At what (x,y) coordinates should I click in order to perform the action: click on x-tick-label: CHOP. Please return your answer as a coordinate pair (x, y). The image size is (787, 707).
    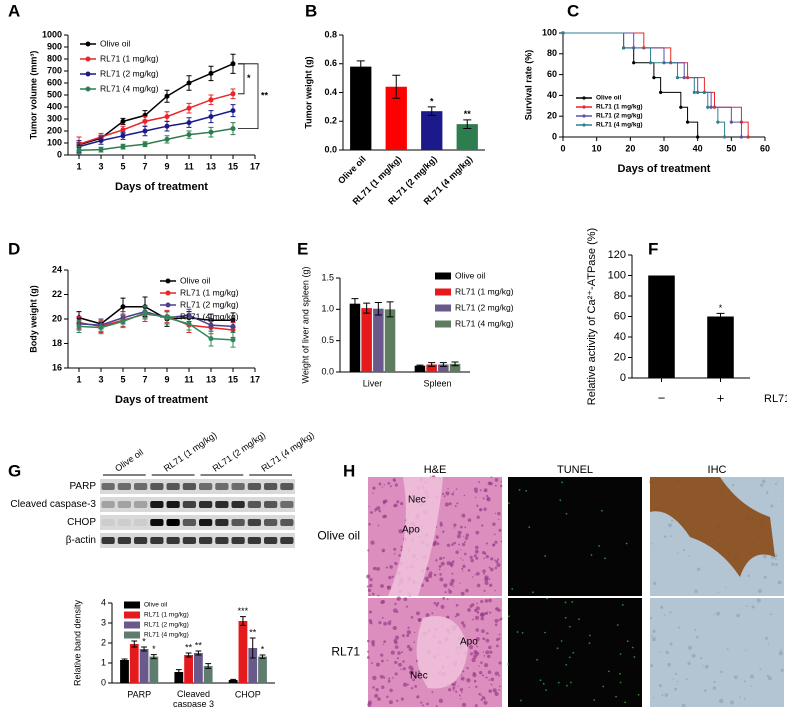
    Looking at the image, I should click on (248, 694).